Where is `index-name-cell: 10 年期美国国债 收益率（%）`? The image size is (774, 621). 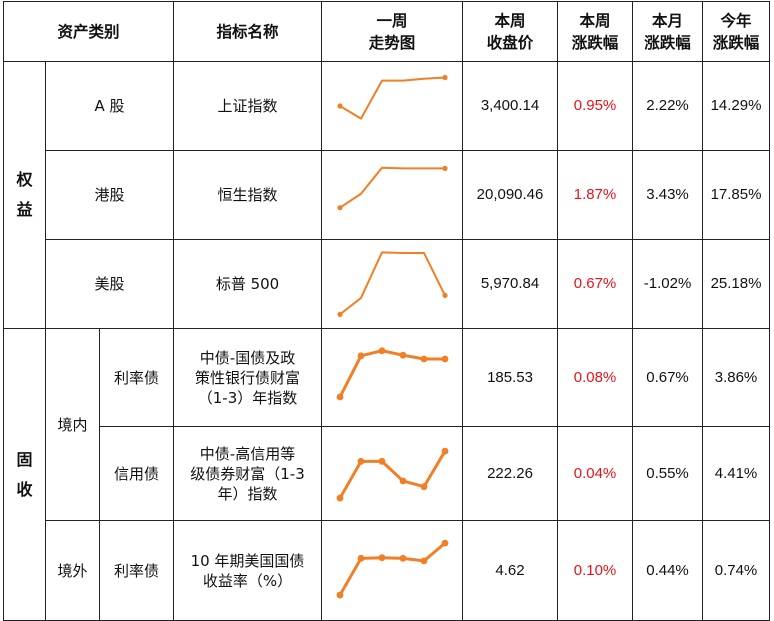 index-name-cell: 10 年期美国国债 收益率（%） is located at coordinates (248, 570).